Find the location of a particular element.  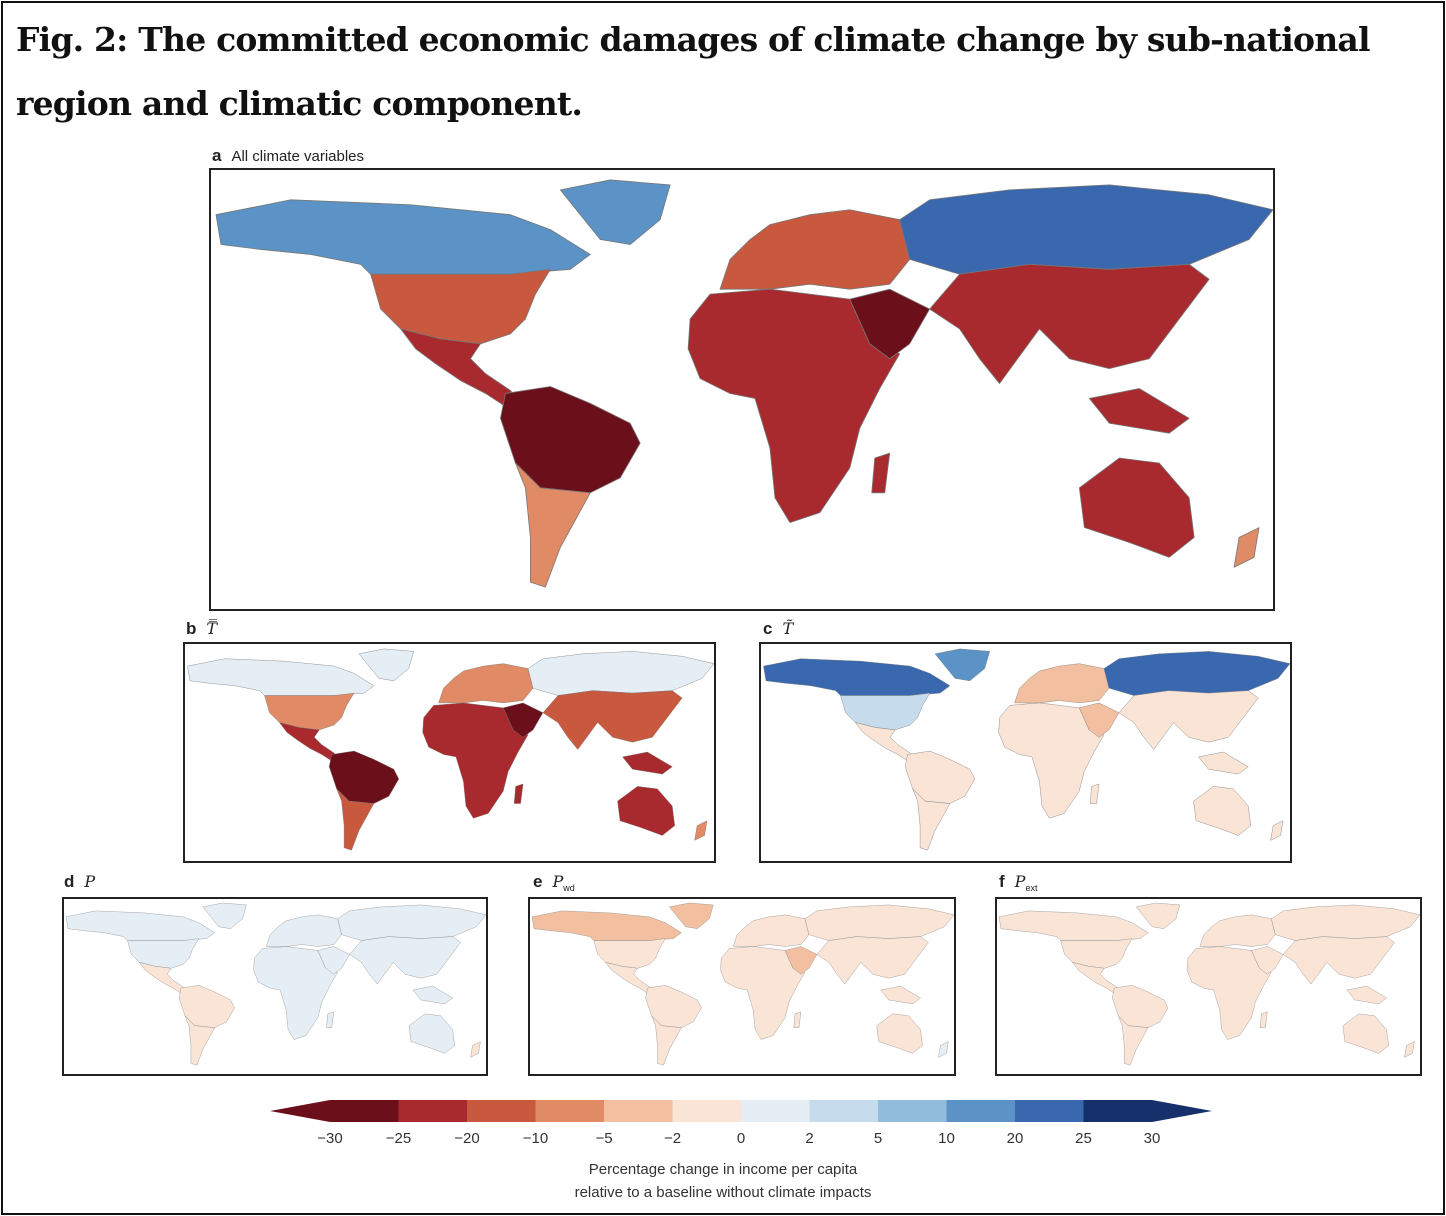

colorbar-tick-label: 30 is located at coordinates (1152, 1138).